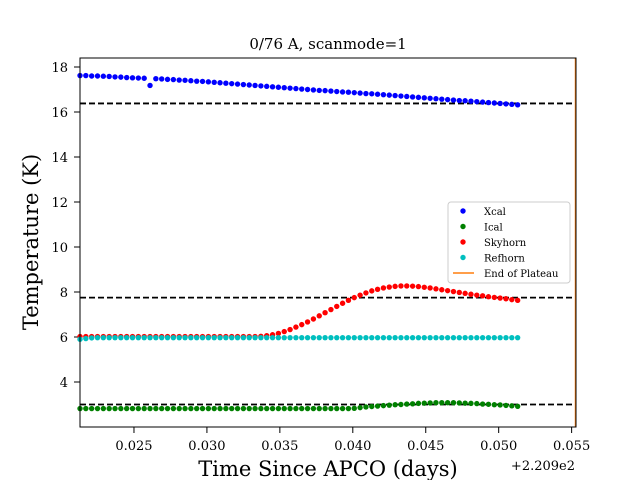 Image resolution: width=640 pixels, height=480 pixels. I want to click on y-axis-label: Temperature (K), so click(31, 242).